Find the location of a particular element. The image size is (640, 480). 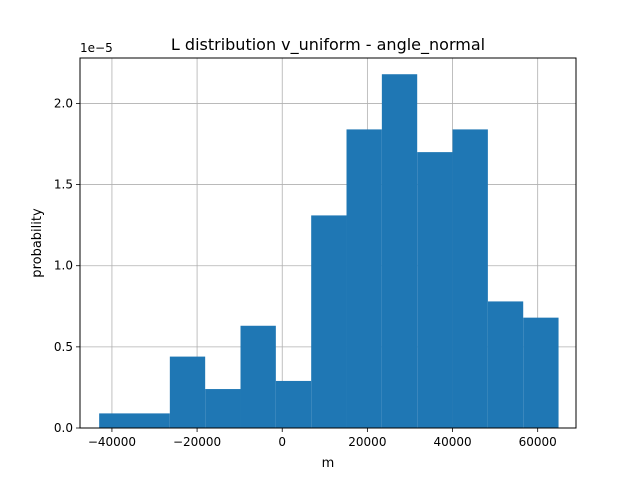

x-tick-label: −20000 is located at coordinates (197, 442).